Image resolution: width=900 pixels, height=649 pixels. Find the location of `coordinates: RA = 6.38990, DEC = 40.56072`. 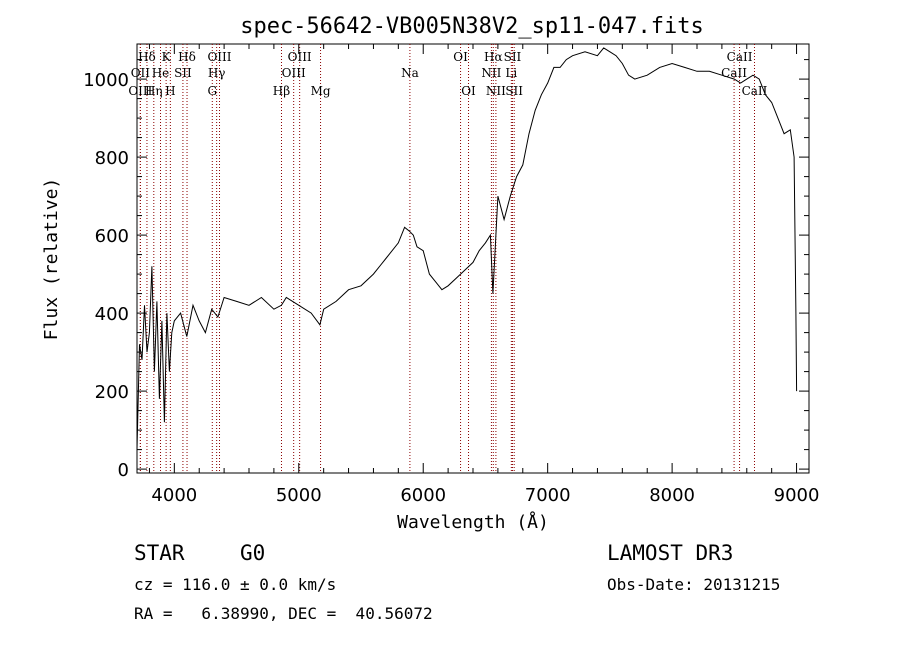

coordinates: RA = 6.38990, DEC = 40.56072 is located at coordinates (283, 613).